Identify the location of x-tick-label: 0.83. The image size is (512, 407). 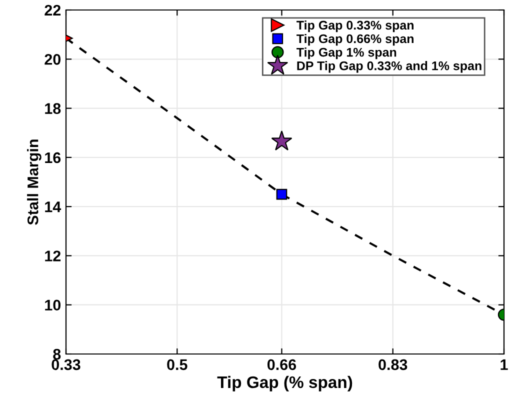
(393, 364).